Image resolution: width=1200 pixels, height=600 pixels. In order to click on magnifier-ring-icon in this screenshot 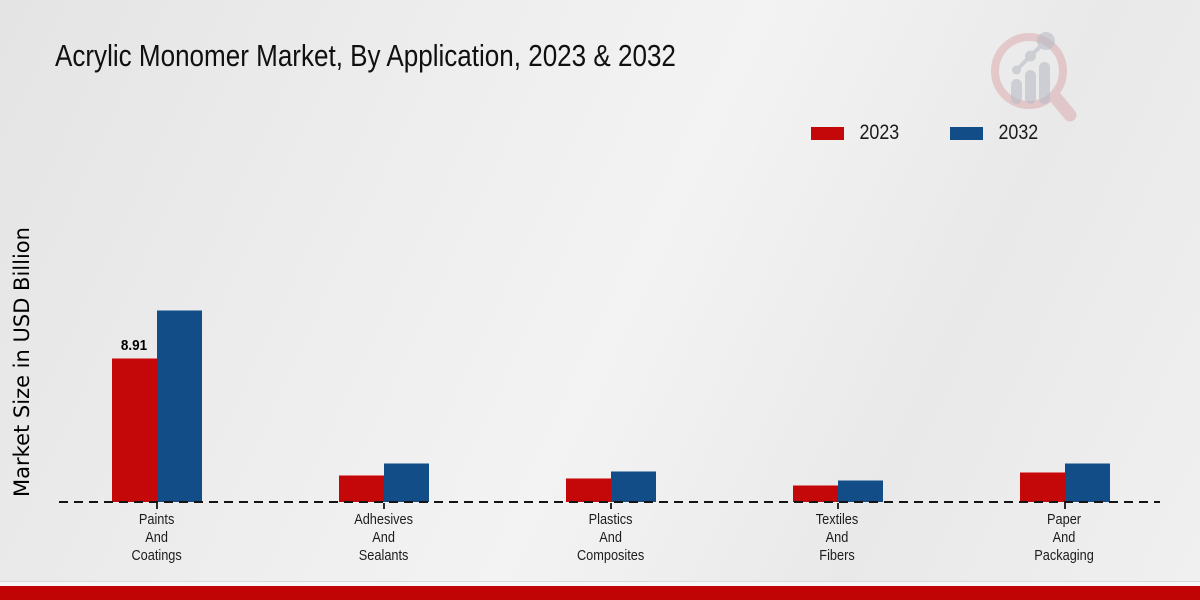, I will do `click(1029, 71)`.